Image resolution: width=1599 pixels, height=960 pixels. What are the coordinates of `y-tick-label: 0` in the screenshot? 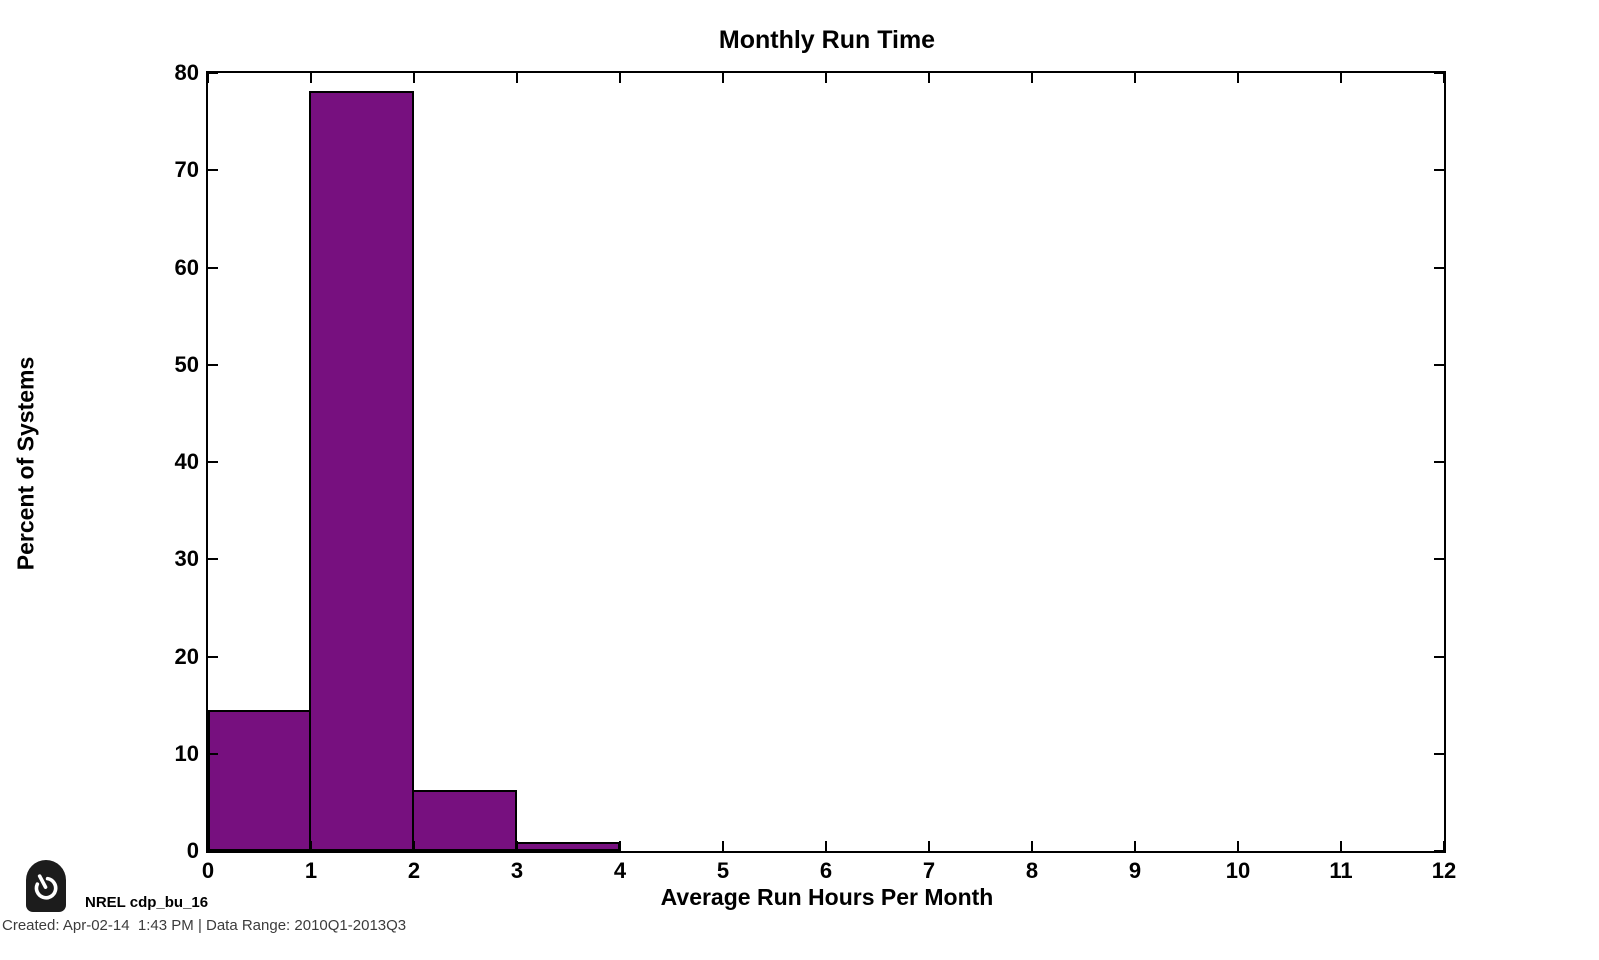 It's located at (192, 850).